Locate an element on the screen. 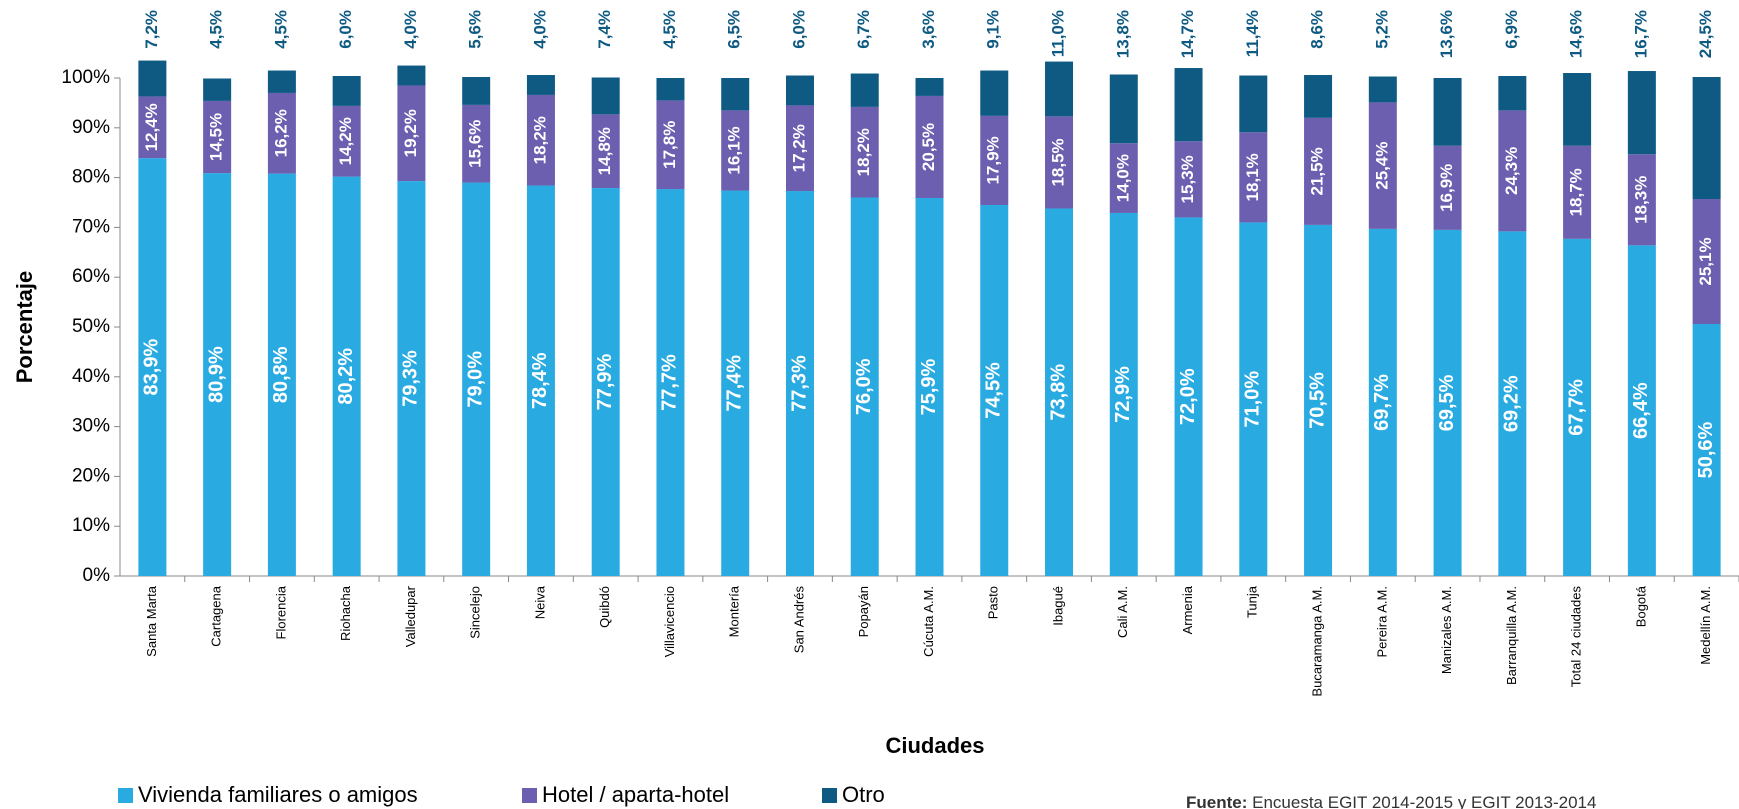  x-tick-label: Sincelejo is located at coordinates (475, 612).